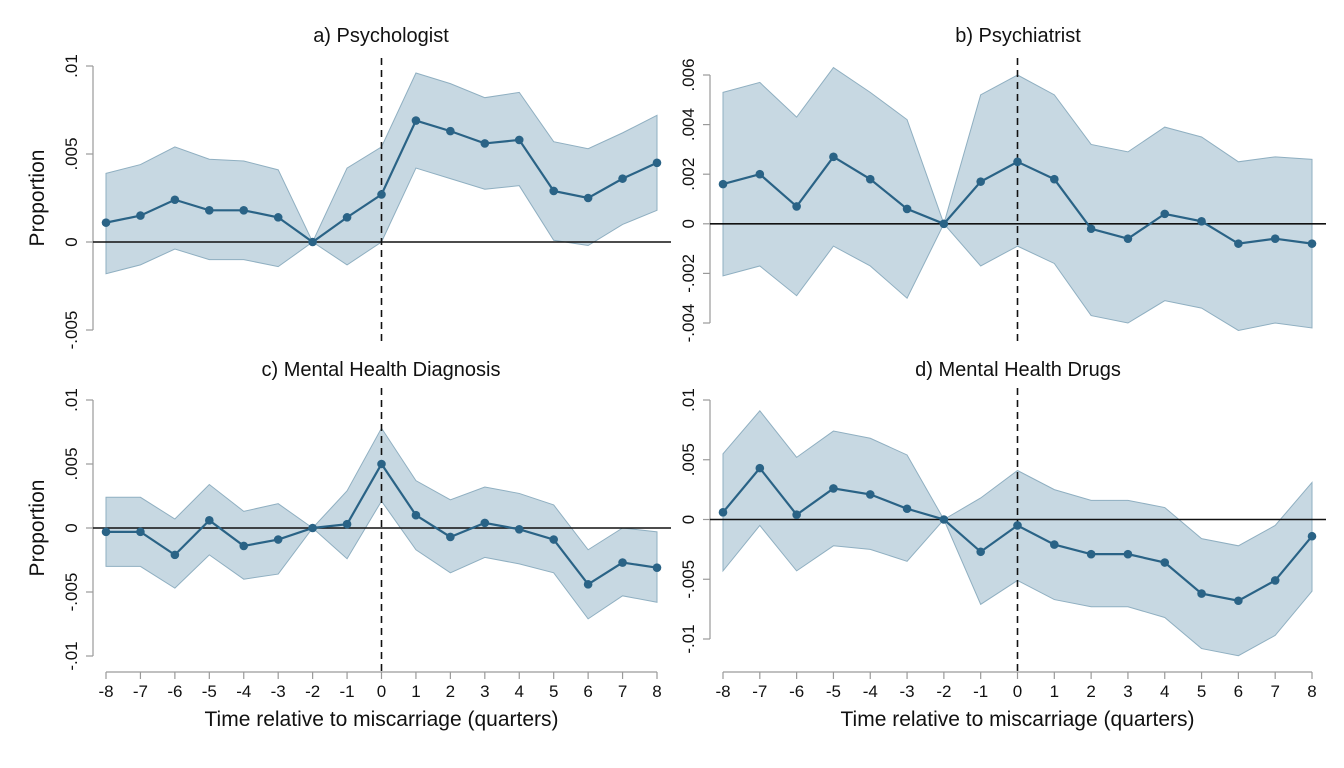 This screenshot has width=1344, height=768. Describe the element at coordinates (688, 400) in the screenshot. I see `y-tick-label: .01` at that location.